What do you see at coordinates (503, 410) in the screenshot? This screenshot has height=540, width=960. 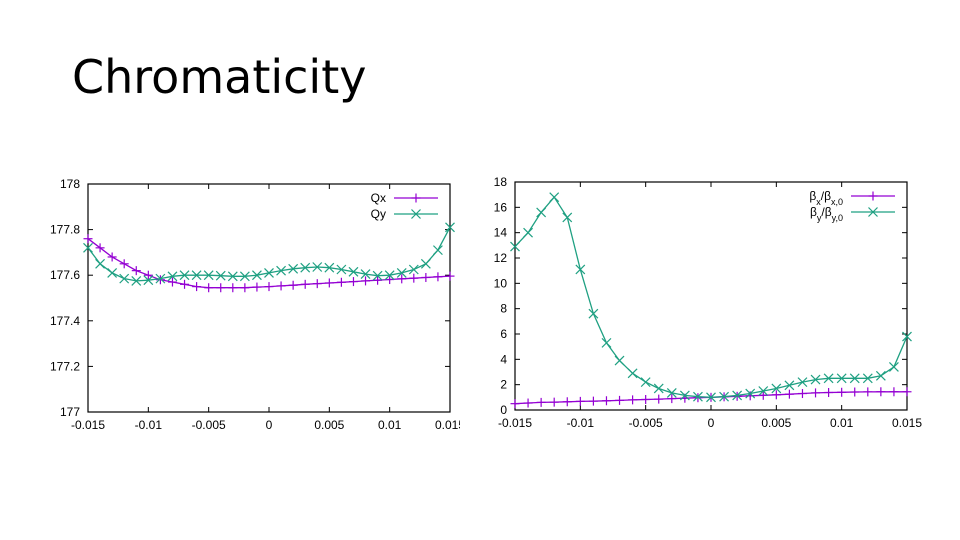 I see `beta-y-tick-label: 0` at bounding box center [503, 410].